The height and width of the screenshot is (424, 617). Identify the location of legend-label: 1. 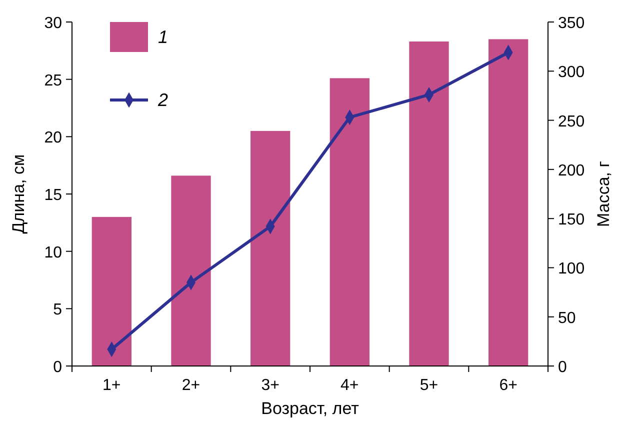
(163, 37).